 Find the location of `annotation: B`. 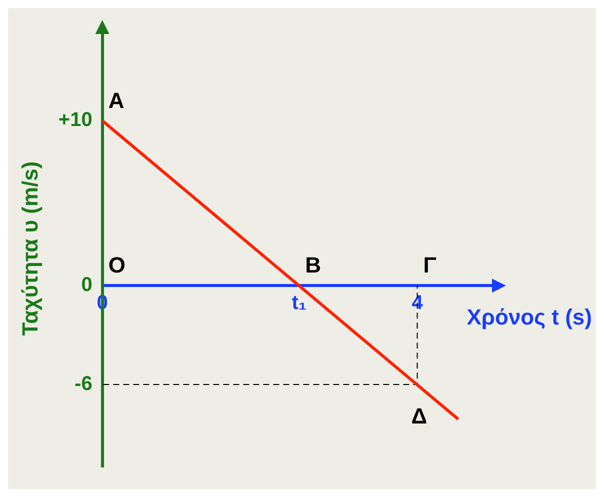

annotation: B is located at coordinates (313, 265).